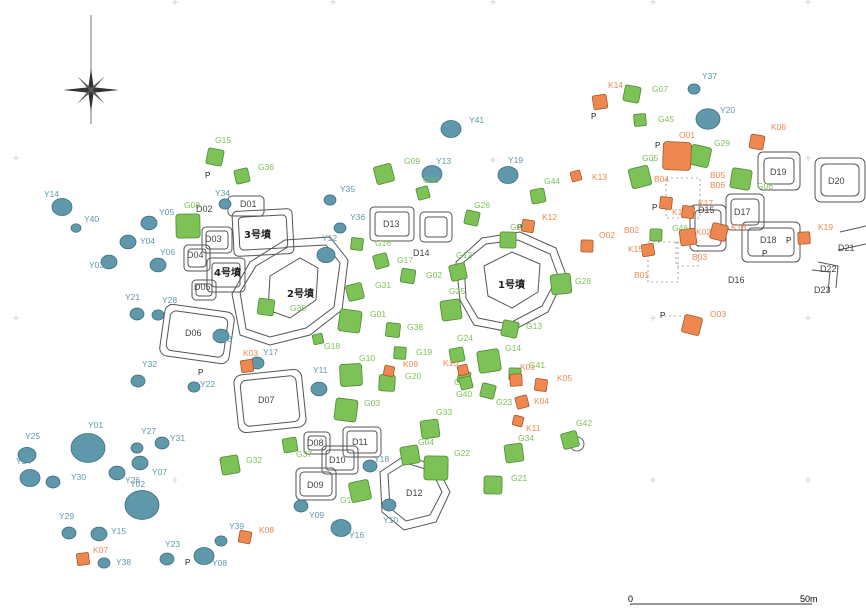  Describe the element at coordinates (248, 204) in the screenshot. I see `label-d01: D01` at that location.